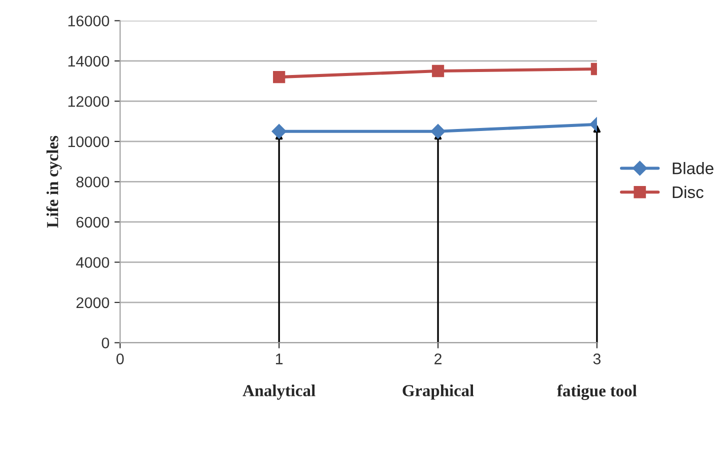 The height and width of the screenshot is (460, 728). What do you see at coordinates (279, 392) in the screenshot?
I see `text: Analytical` at bounding box center [279, 392].